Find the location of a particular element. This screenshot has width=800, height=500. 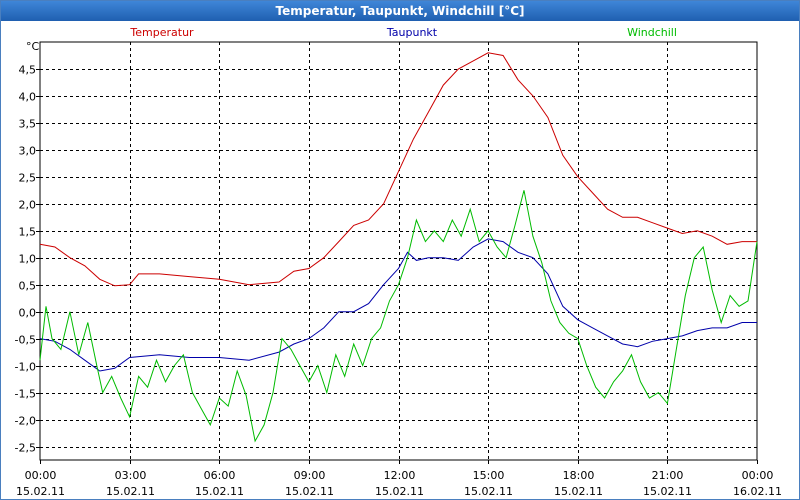

y-tick-label: 0,0 is located at coordinates (28, 313).